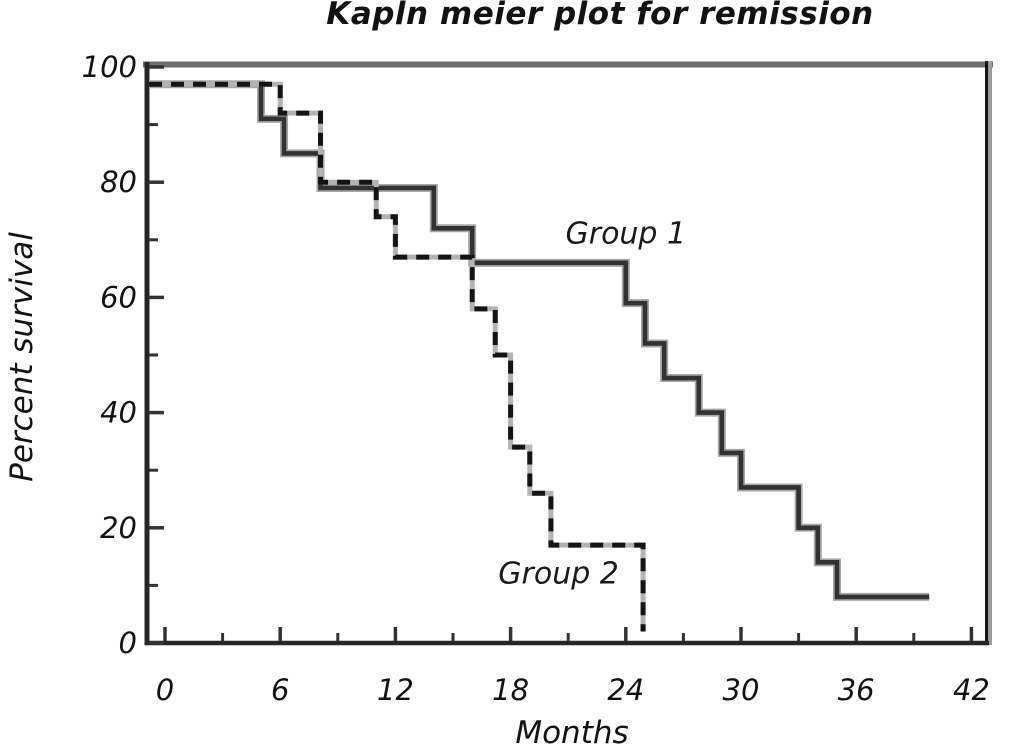 The width and height of the screenshot is (1014, 752). Describe the element at coordinates (558, 574) in the screenshot. I see `group-2-label: Group 2` at that location.